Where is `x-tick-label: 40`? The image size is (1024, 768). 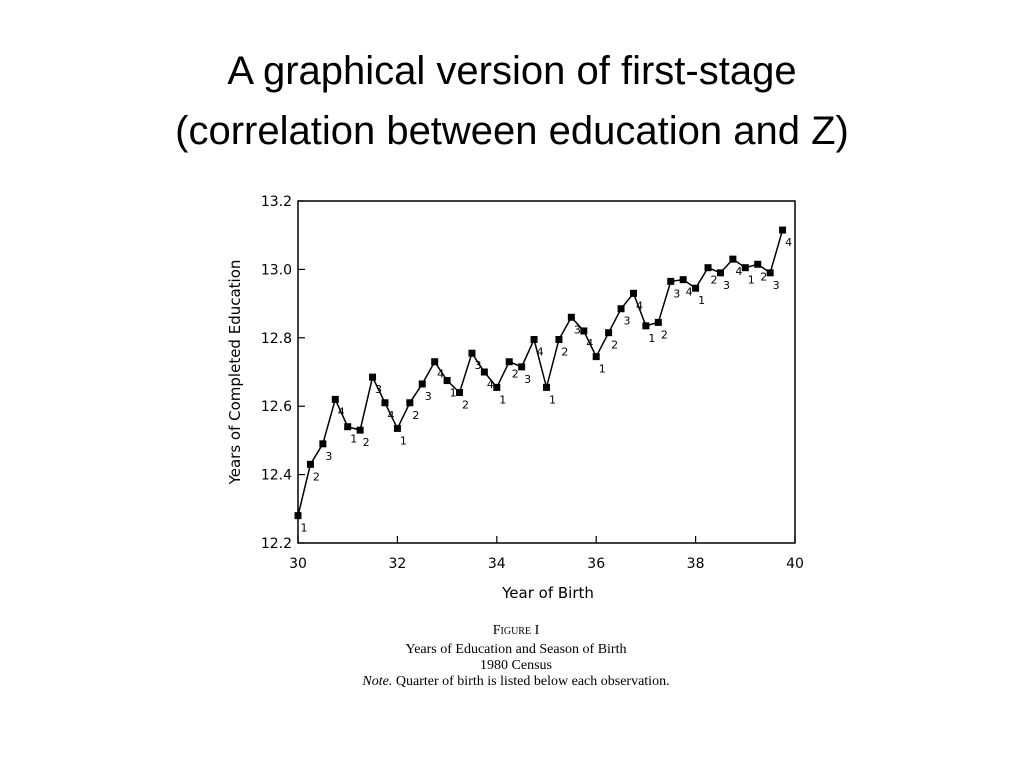 x-tick-label: 40 is located at coordinates (795, 564).